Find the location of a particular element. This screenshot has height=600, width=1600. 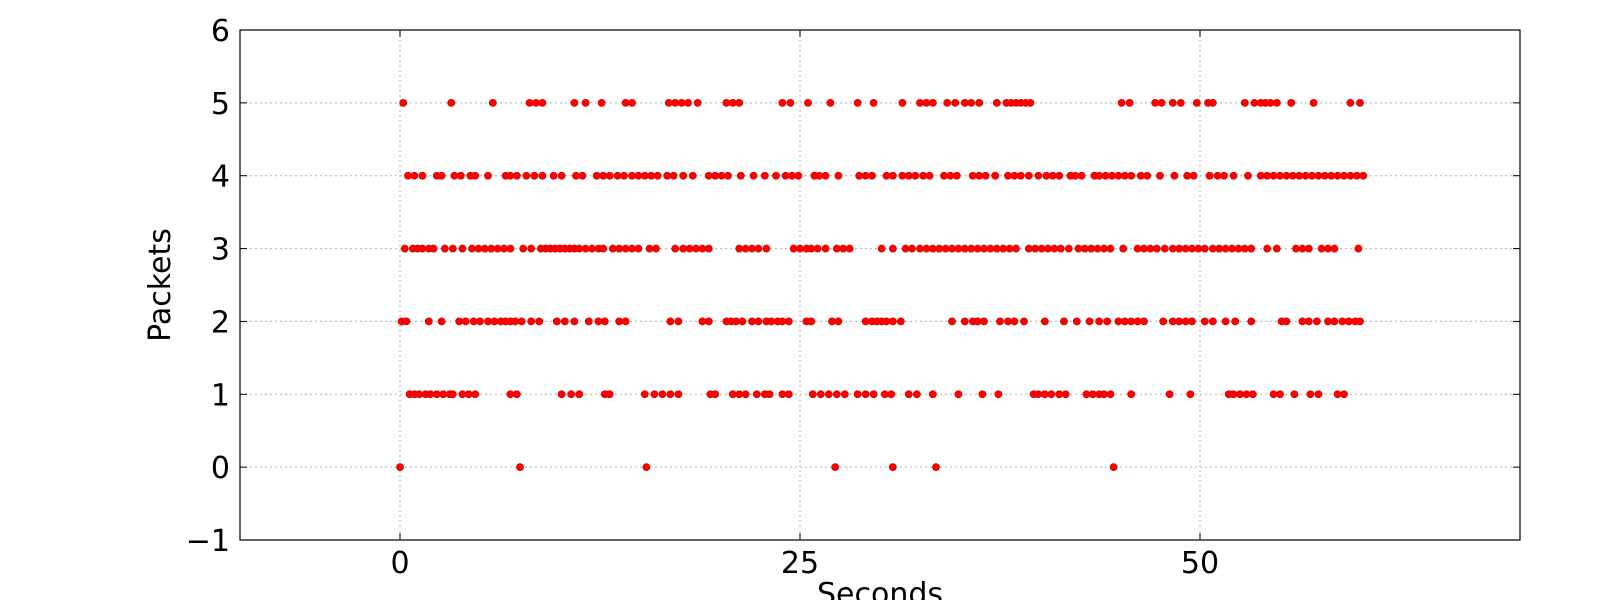

y-tick-label: 2 is located at coordinates (220, 322).